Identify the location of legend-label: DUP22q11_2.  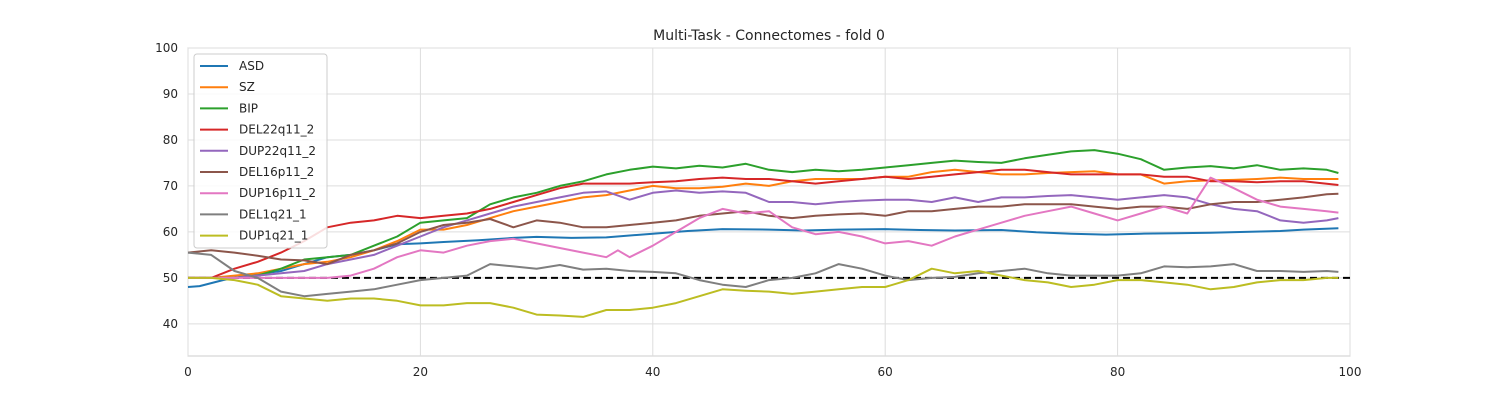
(277, 151).